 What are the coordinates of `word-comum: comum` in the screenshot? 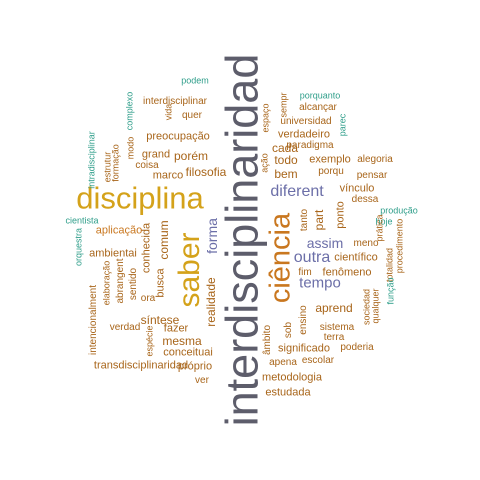 It's located at (164, 240).